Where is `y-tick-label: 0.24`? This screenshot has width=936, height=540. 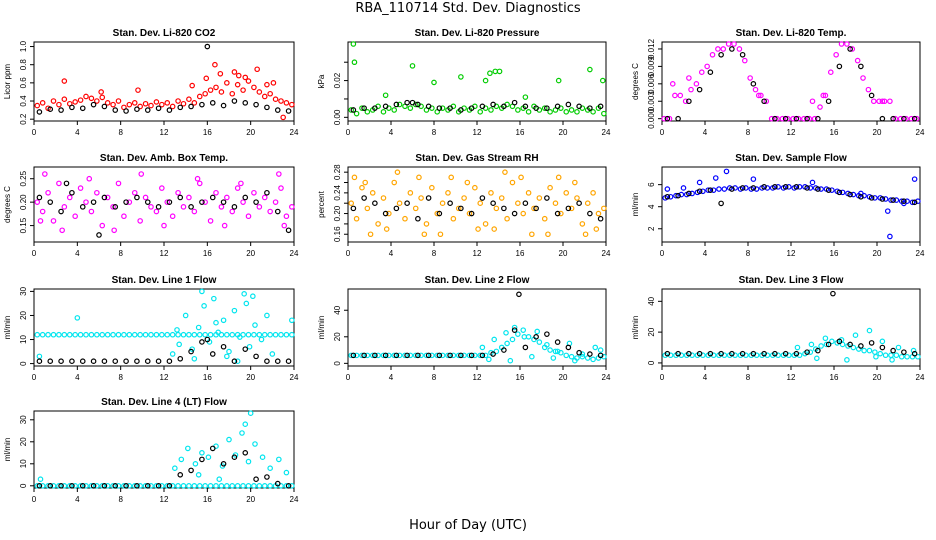 y-tick-label: 0.24 is located at coordinates (337, 193).